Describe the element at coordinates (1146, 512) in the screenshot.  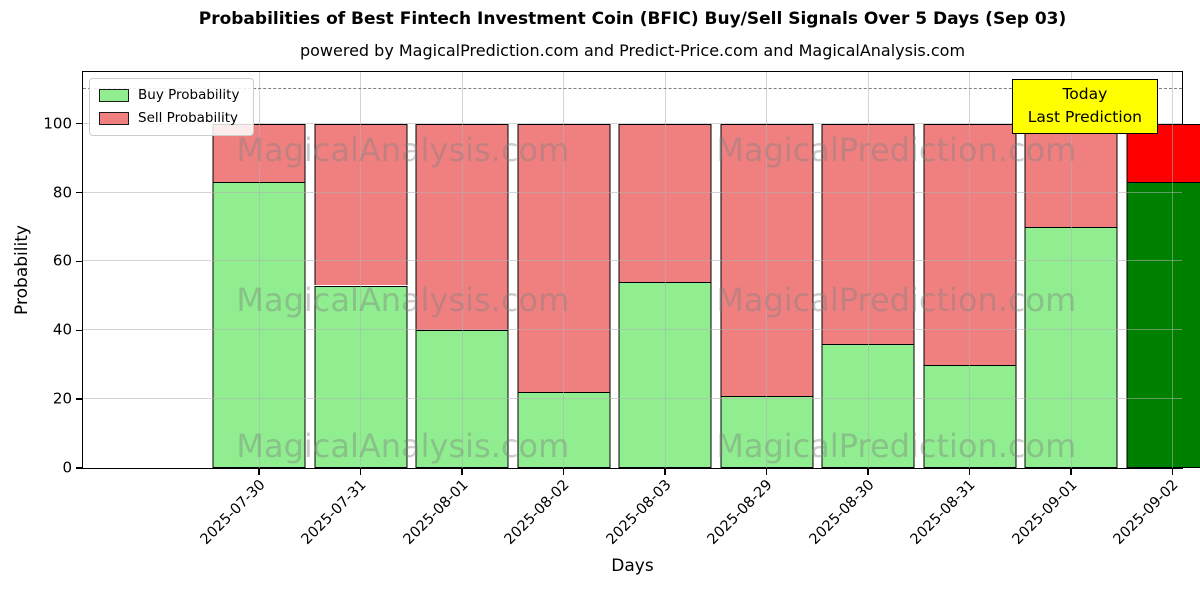
I see `x-tick-label: 2025-09-02` at that location.